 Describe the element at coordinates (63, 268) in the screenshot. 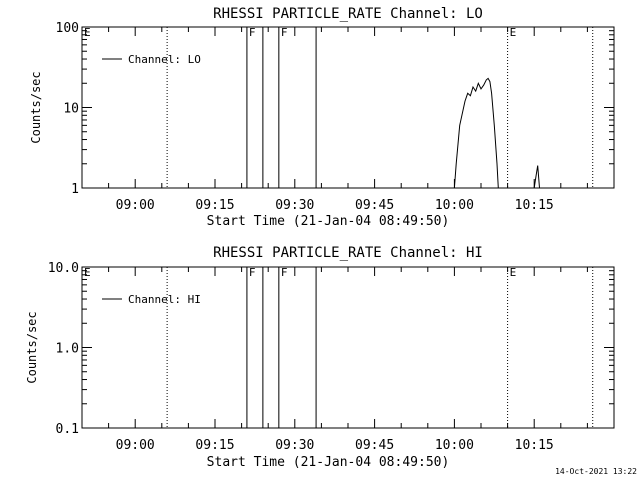

I see `y-tick-label: 10.0` at that location.